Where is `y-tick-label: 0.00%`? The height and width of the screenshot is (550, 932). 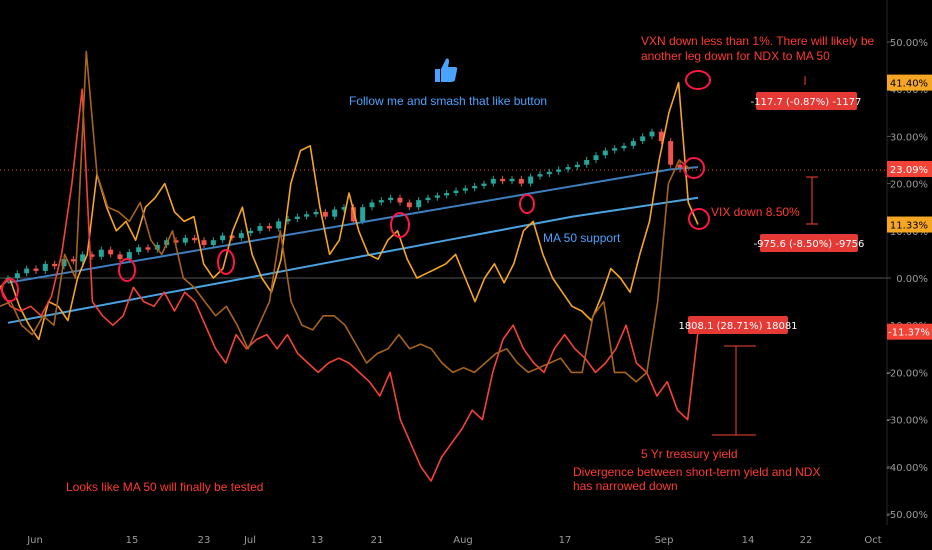 y-tick-label: 0.00% is located at coordinates (912, 279).